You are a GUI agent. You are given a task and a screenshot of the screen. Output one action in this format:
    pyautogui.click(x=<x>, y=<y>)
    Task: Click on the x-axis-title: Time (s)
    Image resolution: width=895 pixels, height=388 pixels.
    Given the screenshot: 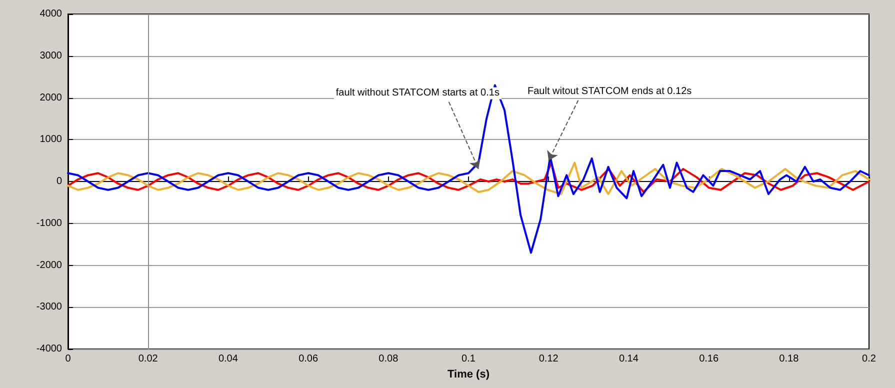 What is the action you would take?
    pyautogui.click(x=469, y=374)
    